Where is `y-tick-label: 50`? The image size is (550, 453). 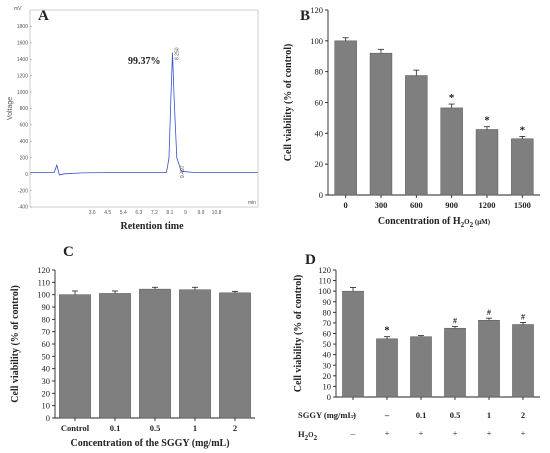
y-tick-label: 50 is located at coordinates (46, 356).